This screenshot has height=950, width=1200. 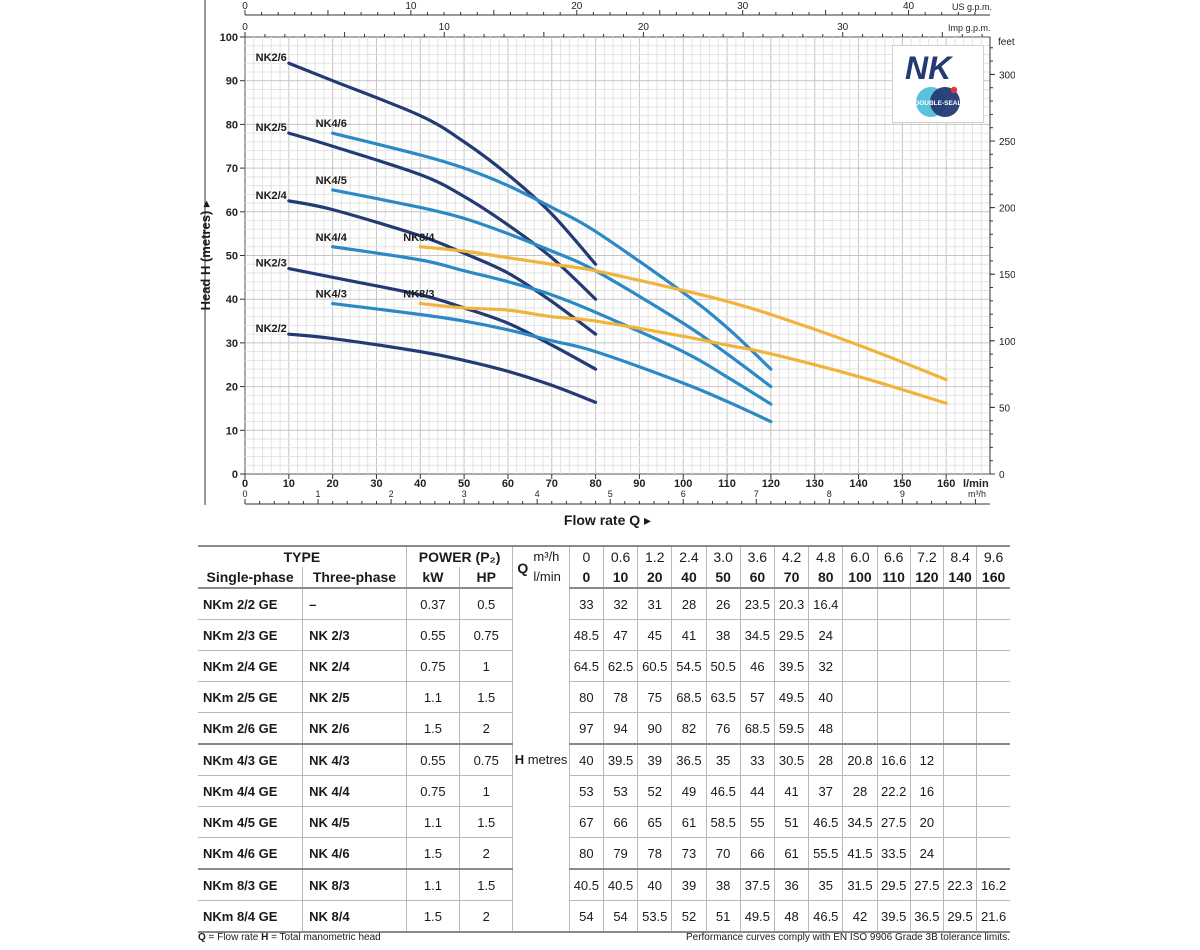 What do you see at coordinates (945, 102) in the screenshot?
I see `double-seal-circle-right` at bounding box center [945, 102].